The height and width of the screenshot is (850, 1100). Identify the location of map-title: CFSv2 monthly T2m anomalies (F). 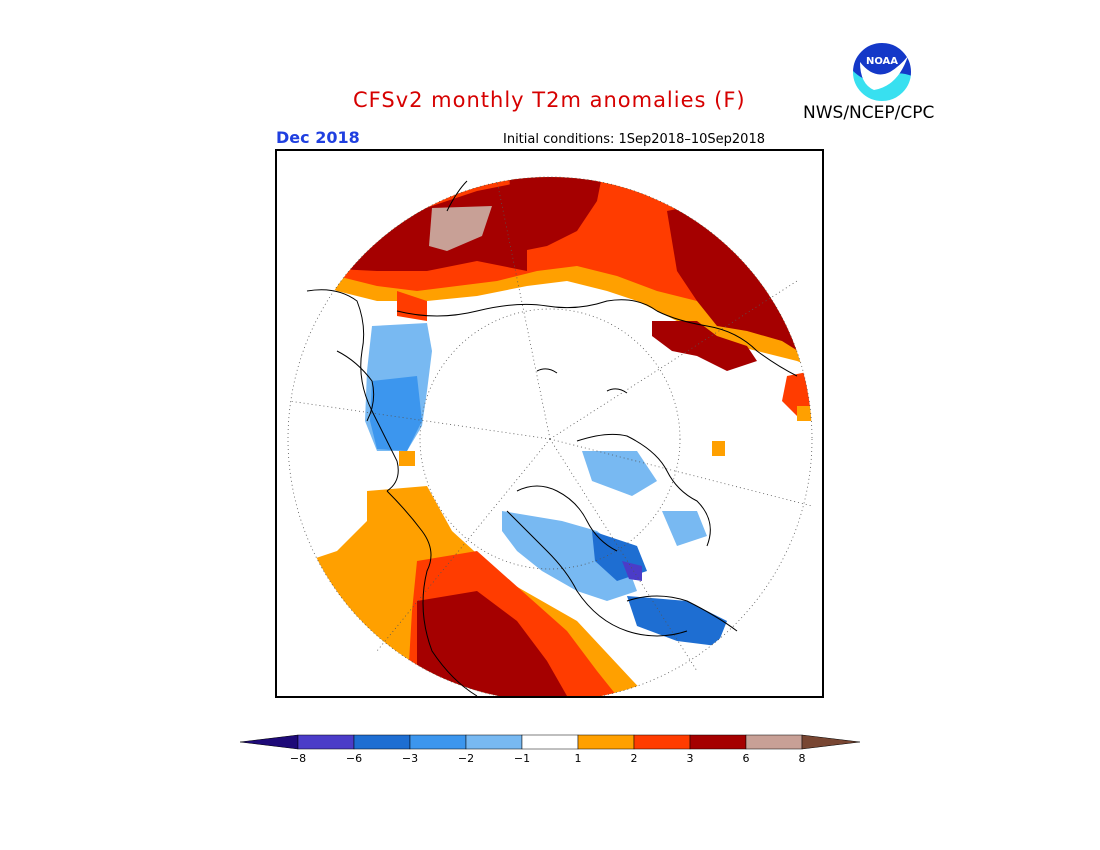
(549, 100).